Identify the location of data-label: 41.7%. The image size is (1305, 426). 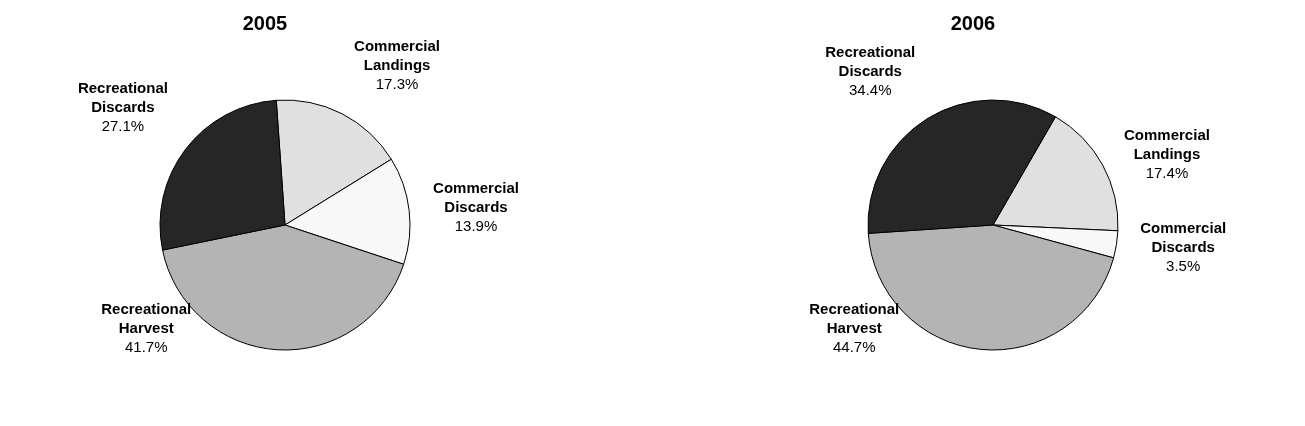
(146, 346).